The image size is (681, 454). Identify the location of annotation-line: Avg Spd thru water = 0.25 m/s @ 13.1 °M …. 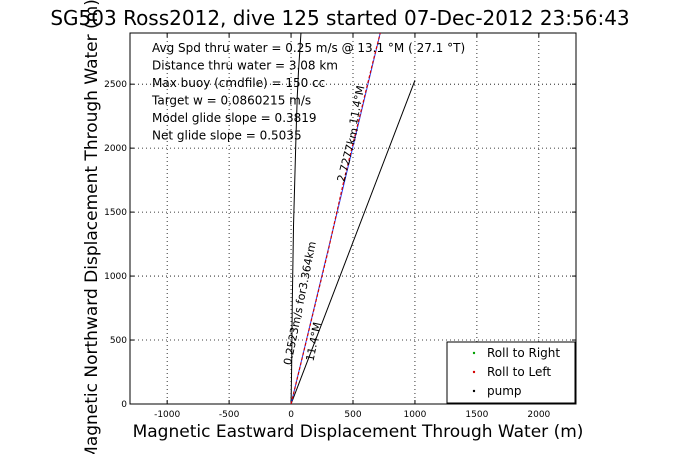
(308, 48).